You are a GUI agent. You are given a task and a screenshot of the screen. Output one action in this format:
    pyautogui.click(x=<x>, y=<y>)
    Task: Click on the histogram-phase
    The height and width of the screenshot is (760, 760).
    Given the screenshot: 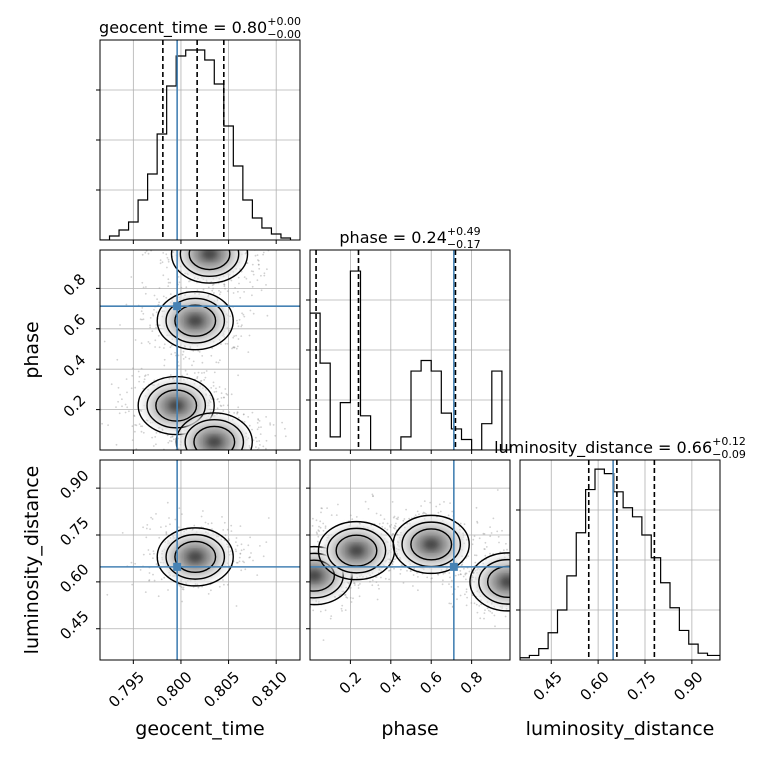 What is the action you would take?
    pyautogui.click(x=410, y=350)
    